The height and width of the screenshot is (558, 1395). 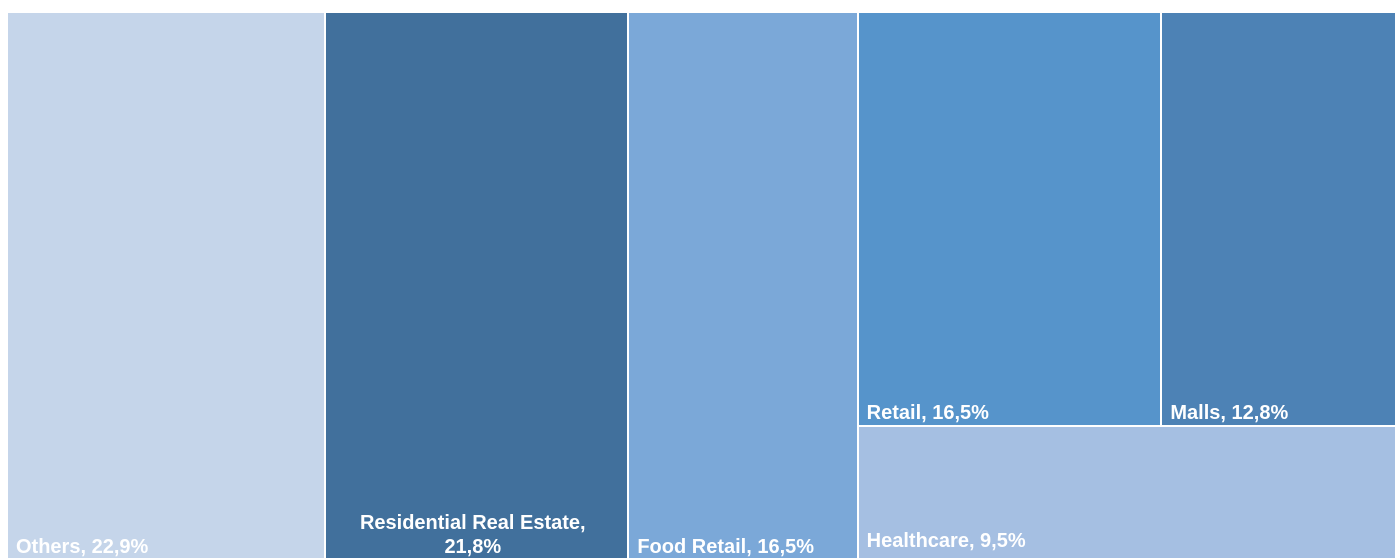 What do you see at coordinates (946, 540) in the screenshot?
I see `cell-label: Healthcare, 9,5%` at bounding box center [946, 540].